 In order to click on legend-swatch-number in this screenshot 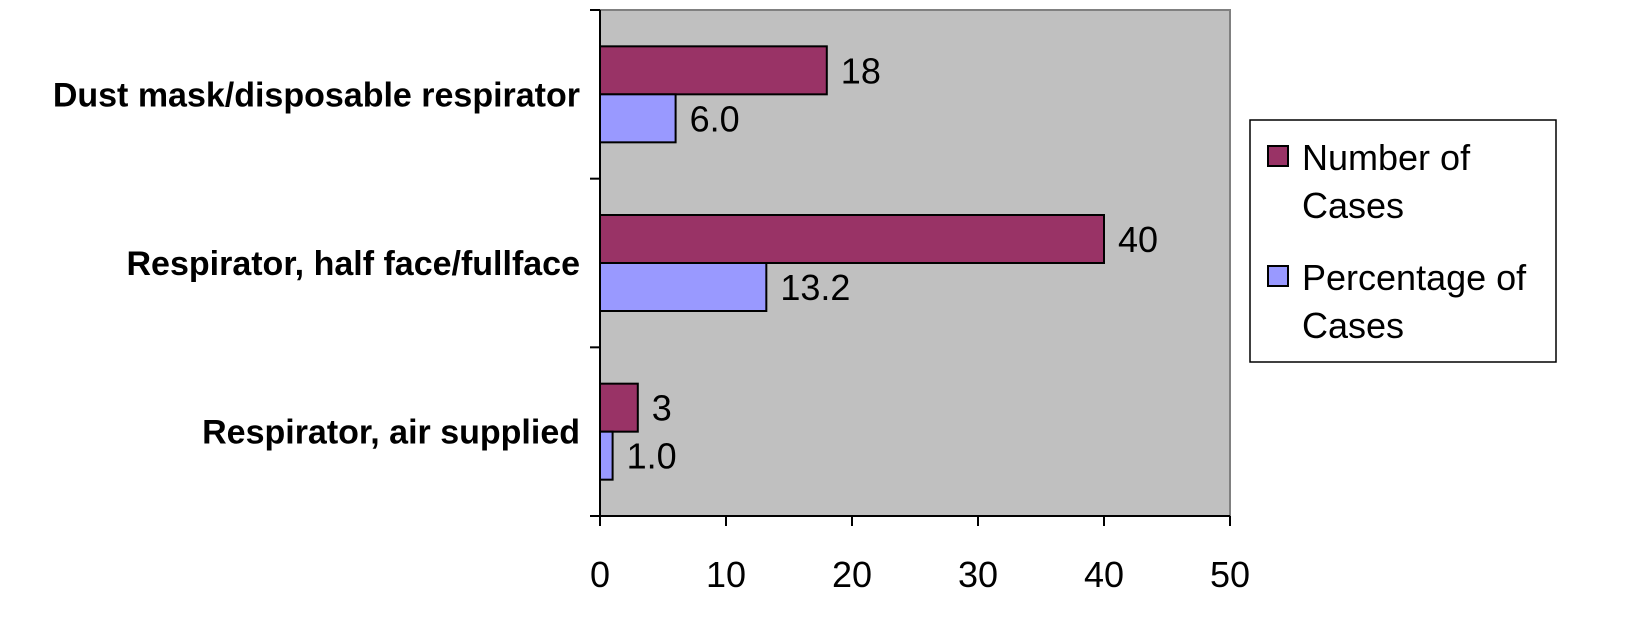, I will do `click(1278, 156)`.